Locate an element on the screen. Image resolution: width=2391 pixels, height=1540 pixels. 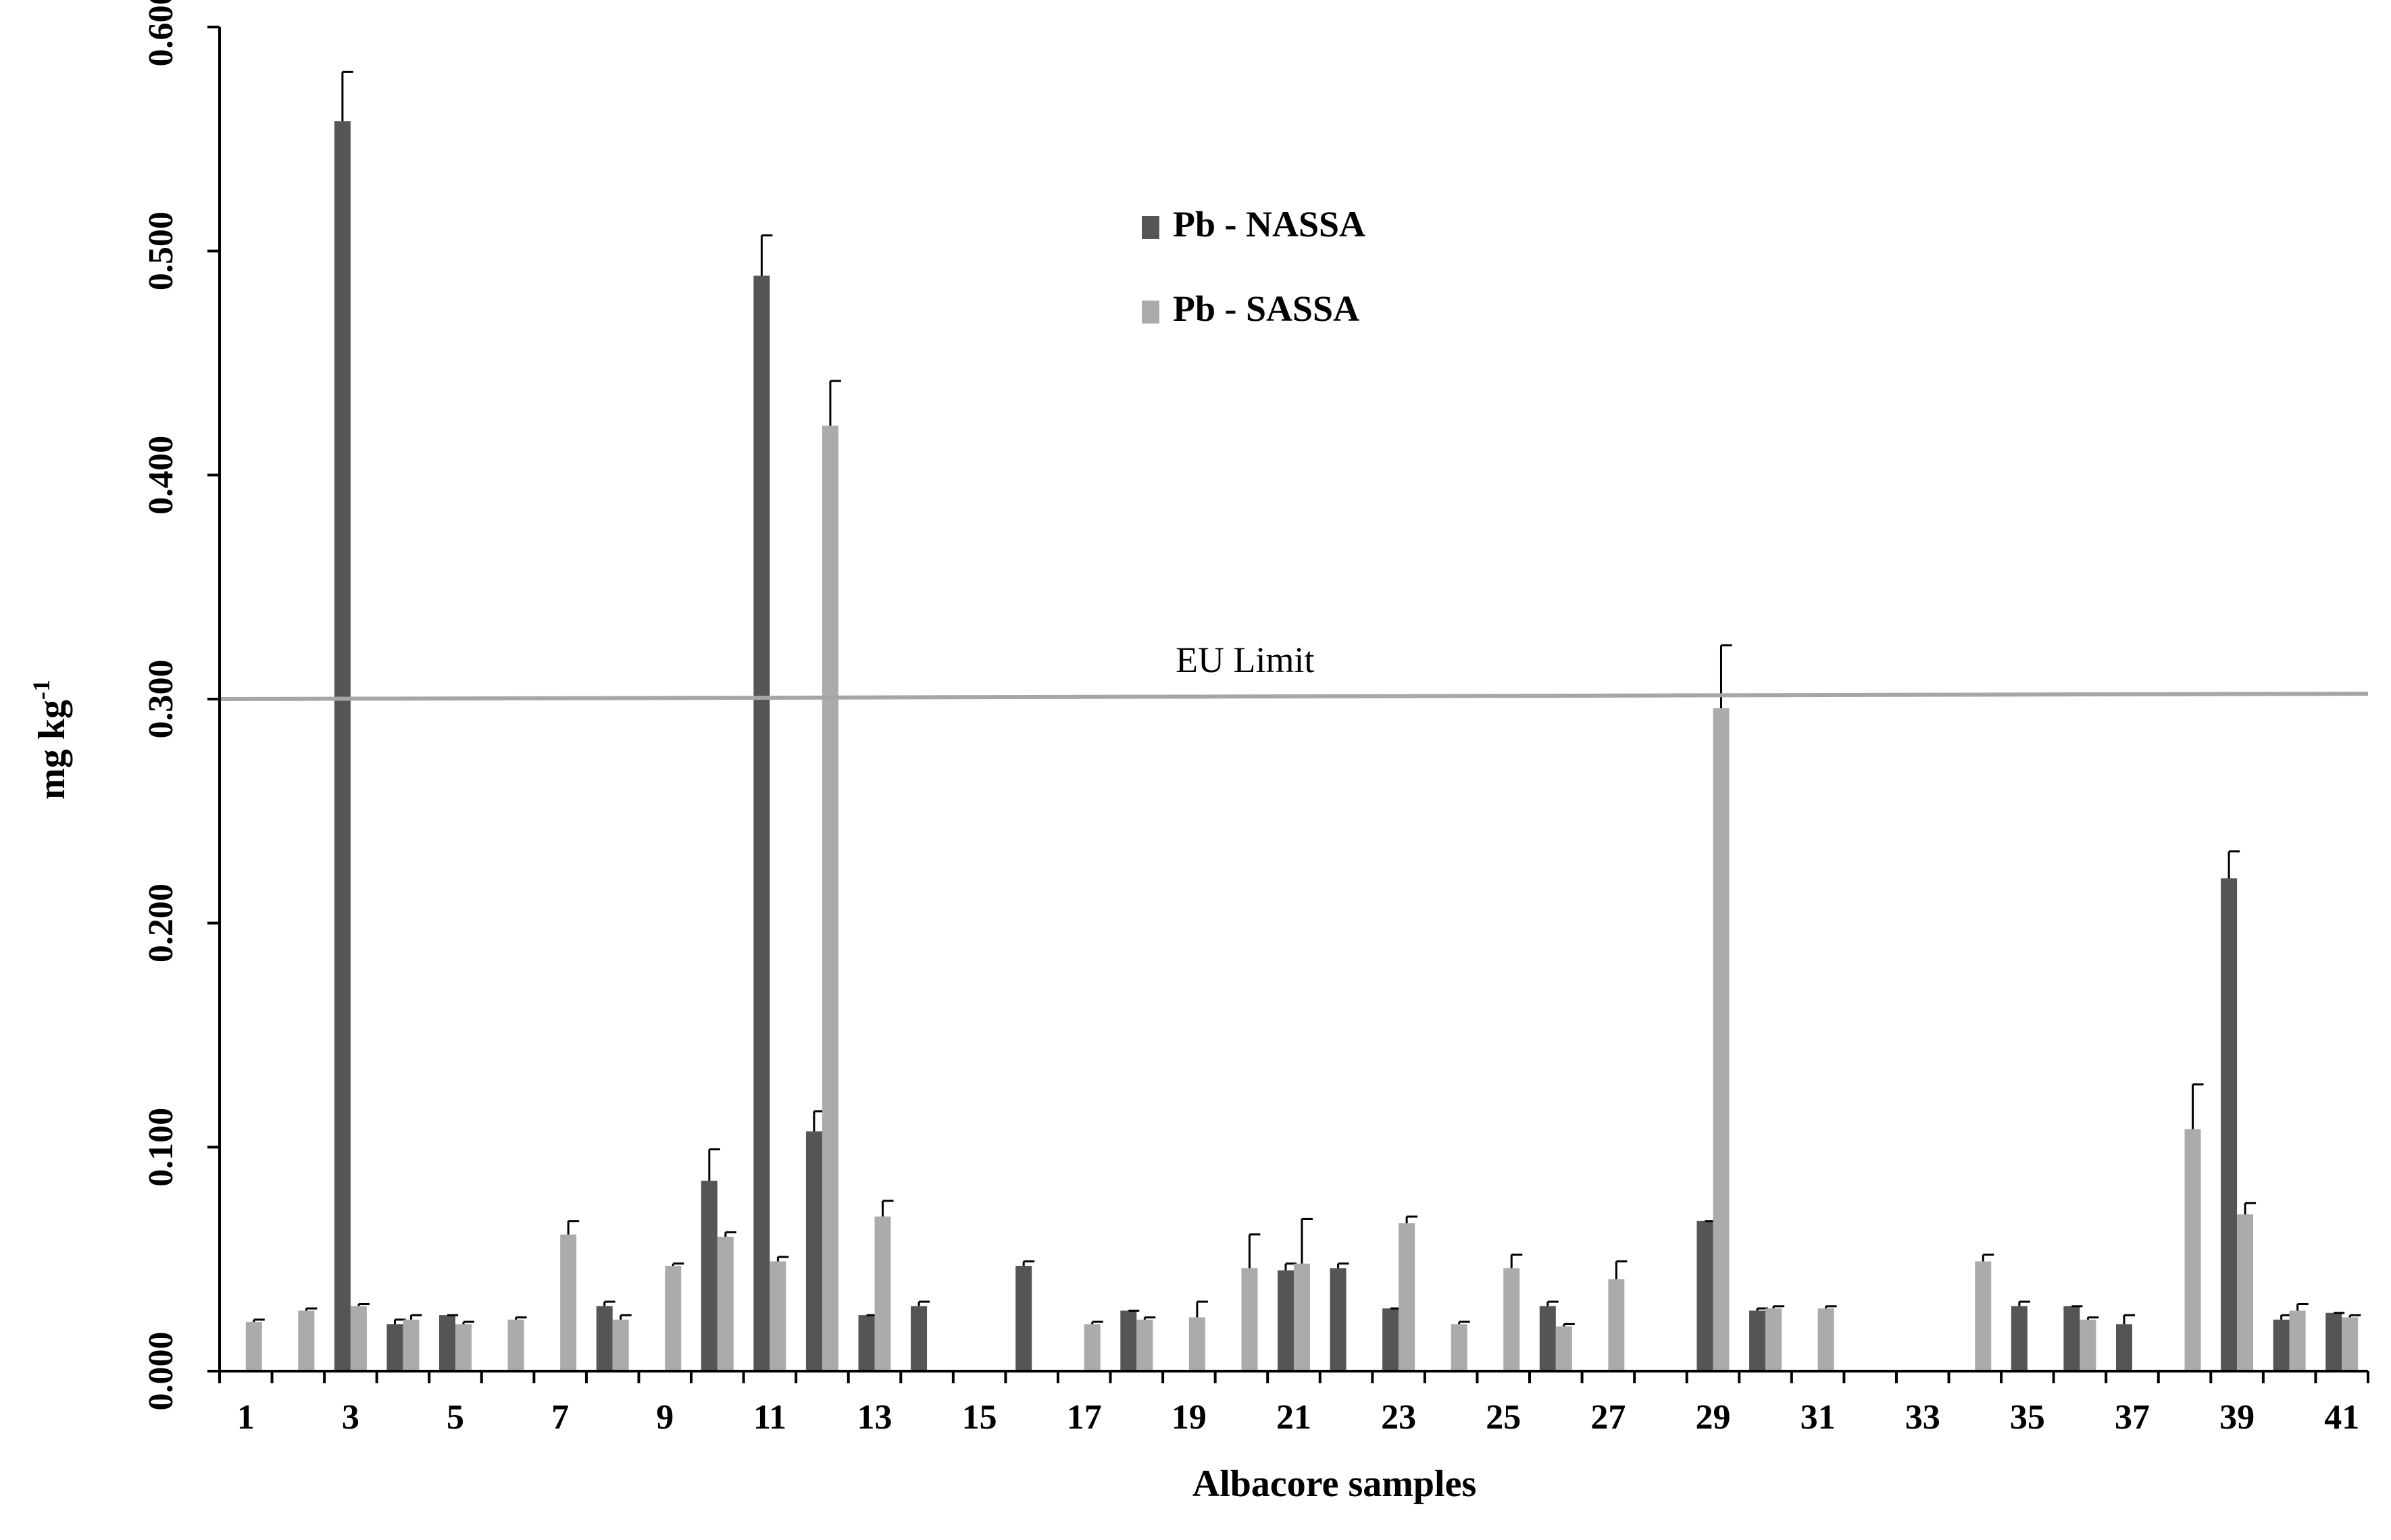
x-tick-label: 37 is located at coordinates (2132, 1417).